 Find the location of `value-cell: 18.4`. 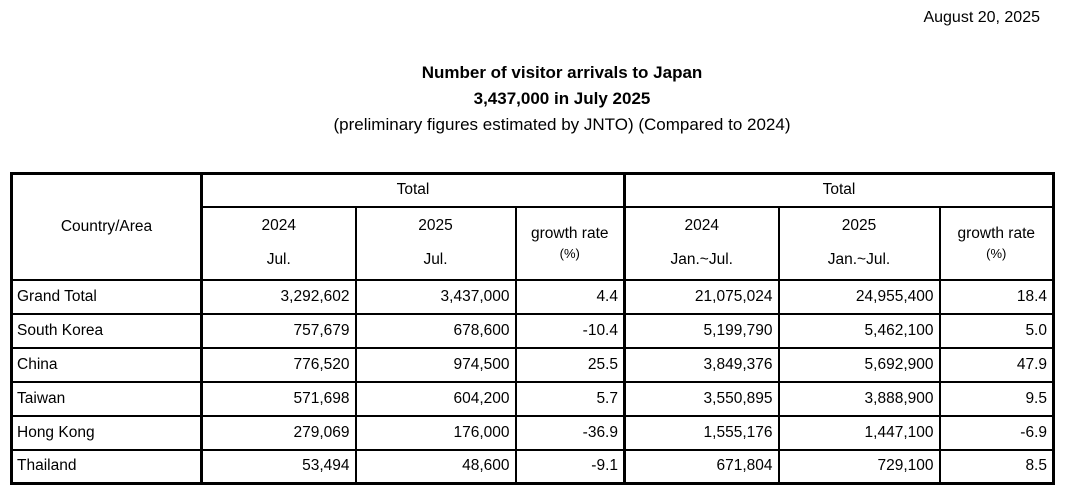

value-cell: 18.4 is located at coordinates (996, 296).